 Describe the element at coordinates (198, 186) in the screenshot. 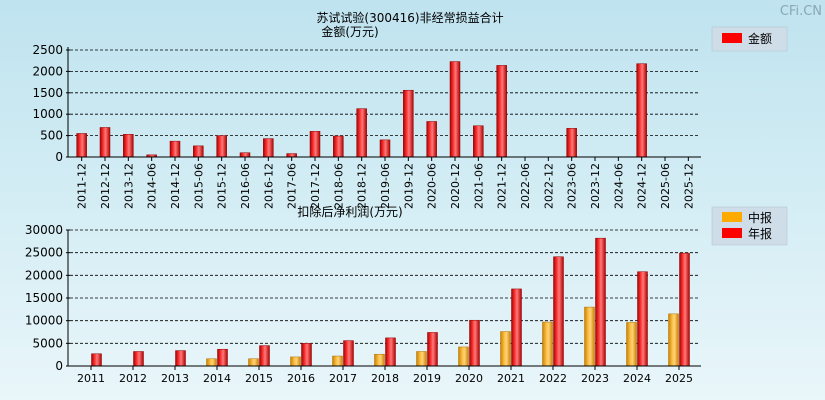

I see `x-tick-label: 2015-06` at that location.